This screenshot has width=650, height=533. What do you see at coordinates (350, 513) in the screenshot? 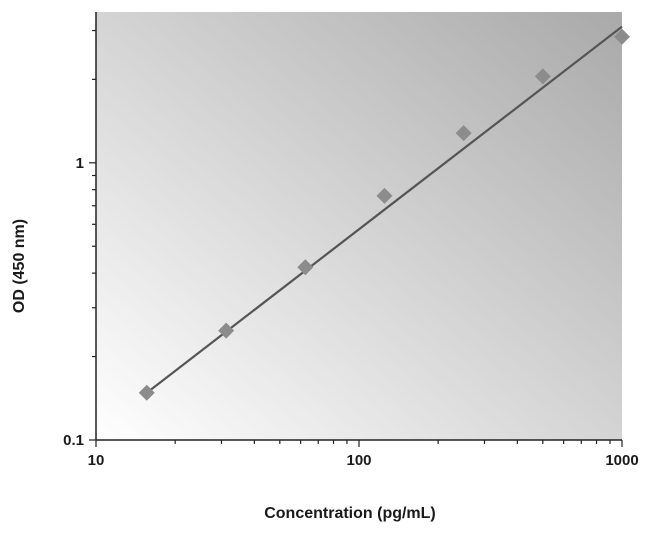
I see `x-axis-title: Concentration (pg/mL)` at bounding box center [350, 513].